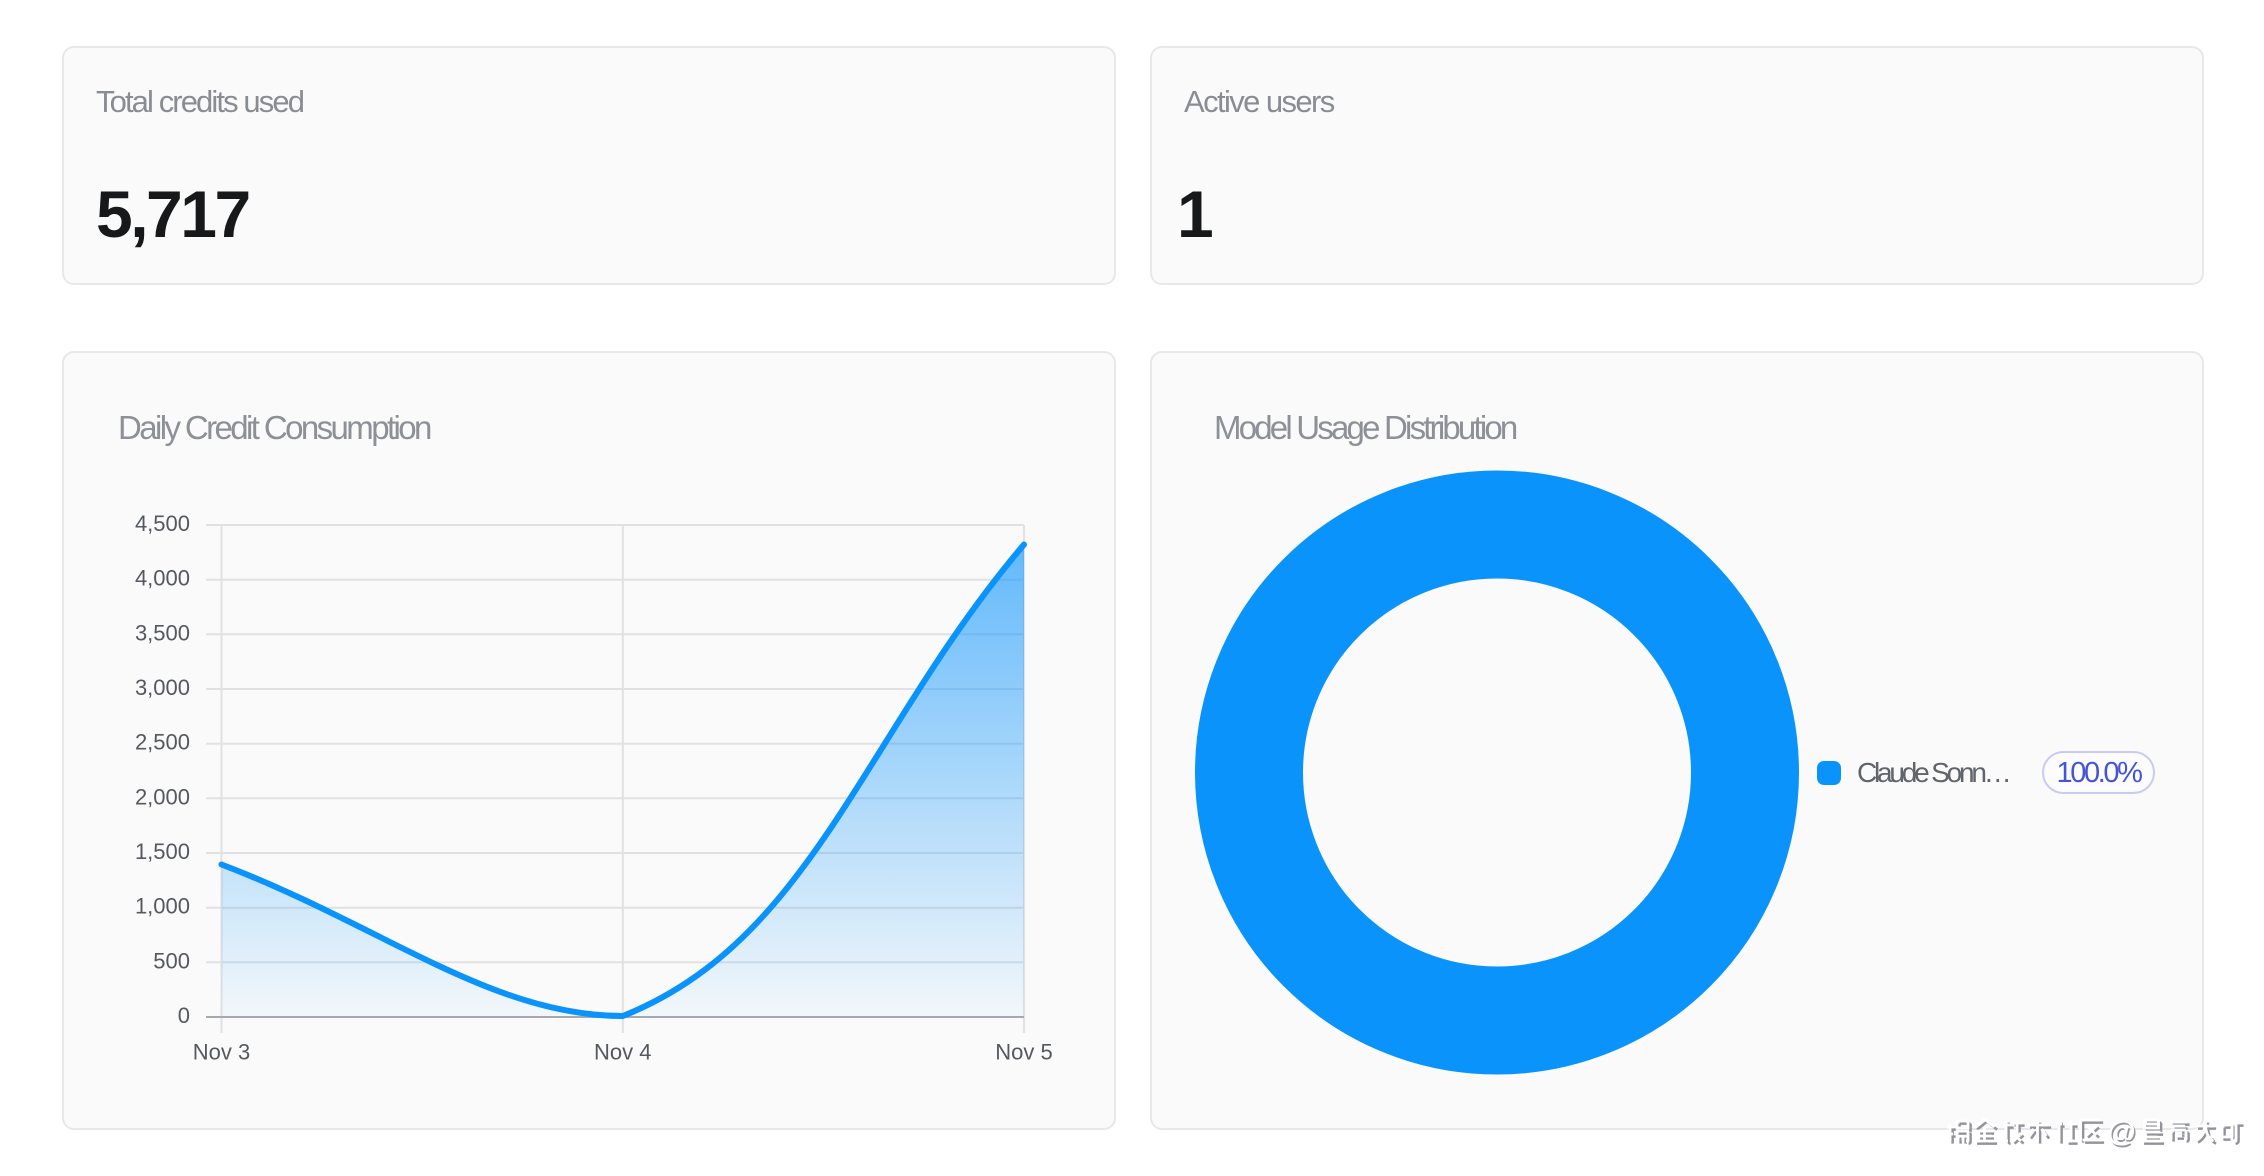 The image size is (2264, 1176). What do you see at coordinates (622, 1052) in the screenshot?
I see `svg-text: Nov 4` at bounding box center [622, 1052].